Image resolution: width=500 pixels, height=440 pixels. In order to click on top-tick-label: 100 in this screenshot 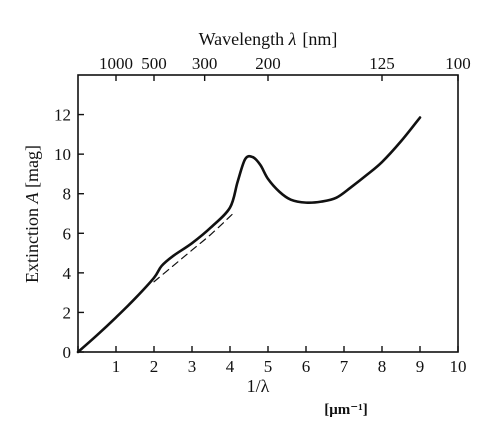, I will do `click(458, 63)`.